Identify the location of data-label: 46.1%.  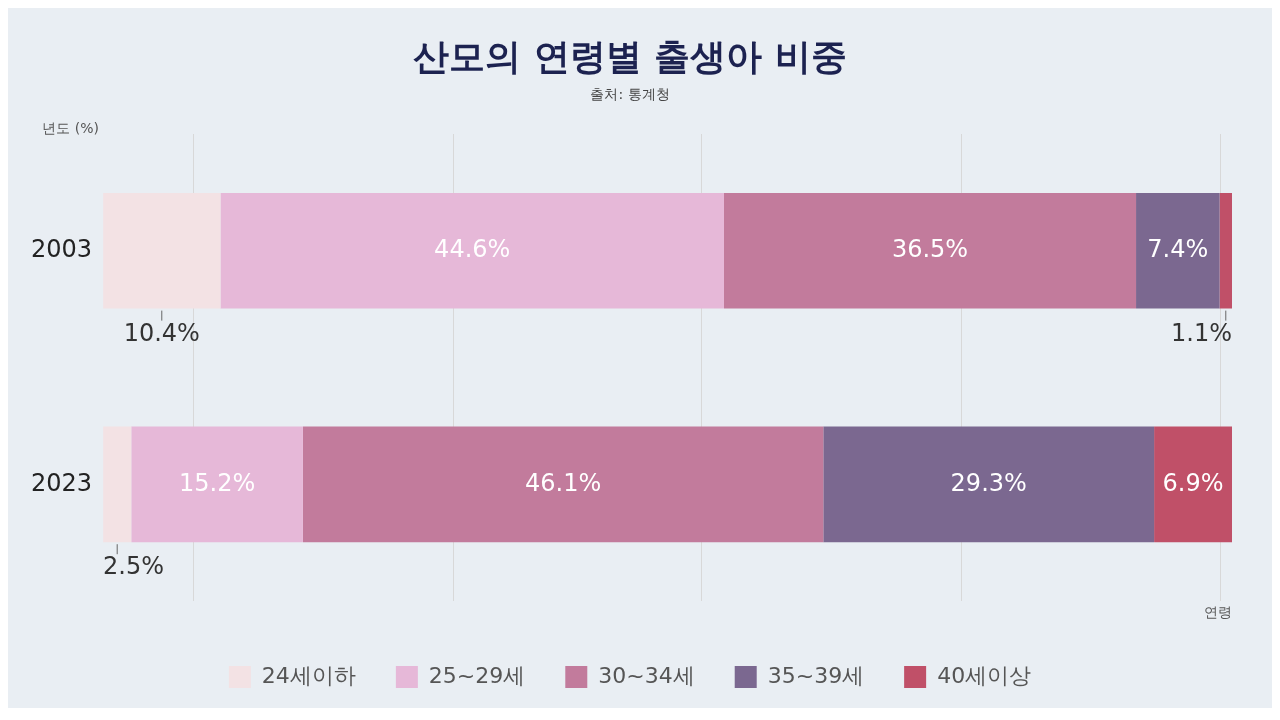
(563, 482).